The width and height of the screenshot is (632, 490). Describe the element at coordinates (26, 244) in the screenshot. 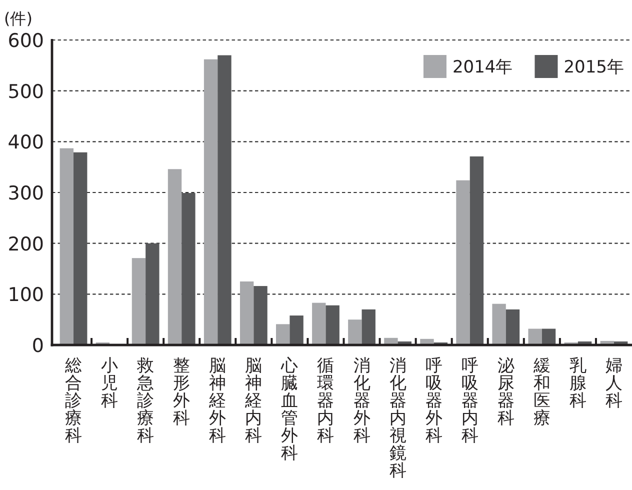

I see `y-tick-label: 200` at that location.